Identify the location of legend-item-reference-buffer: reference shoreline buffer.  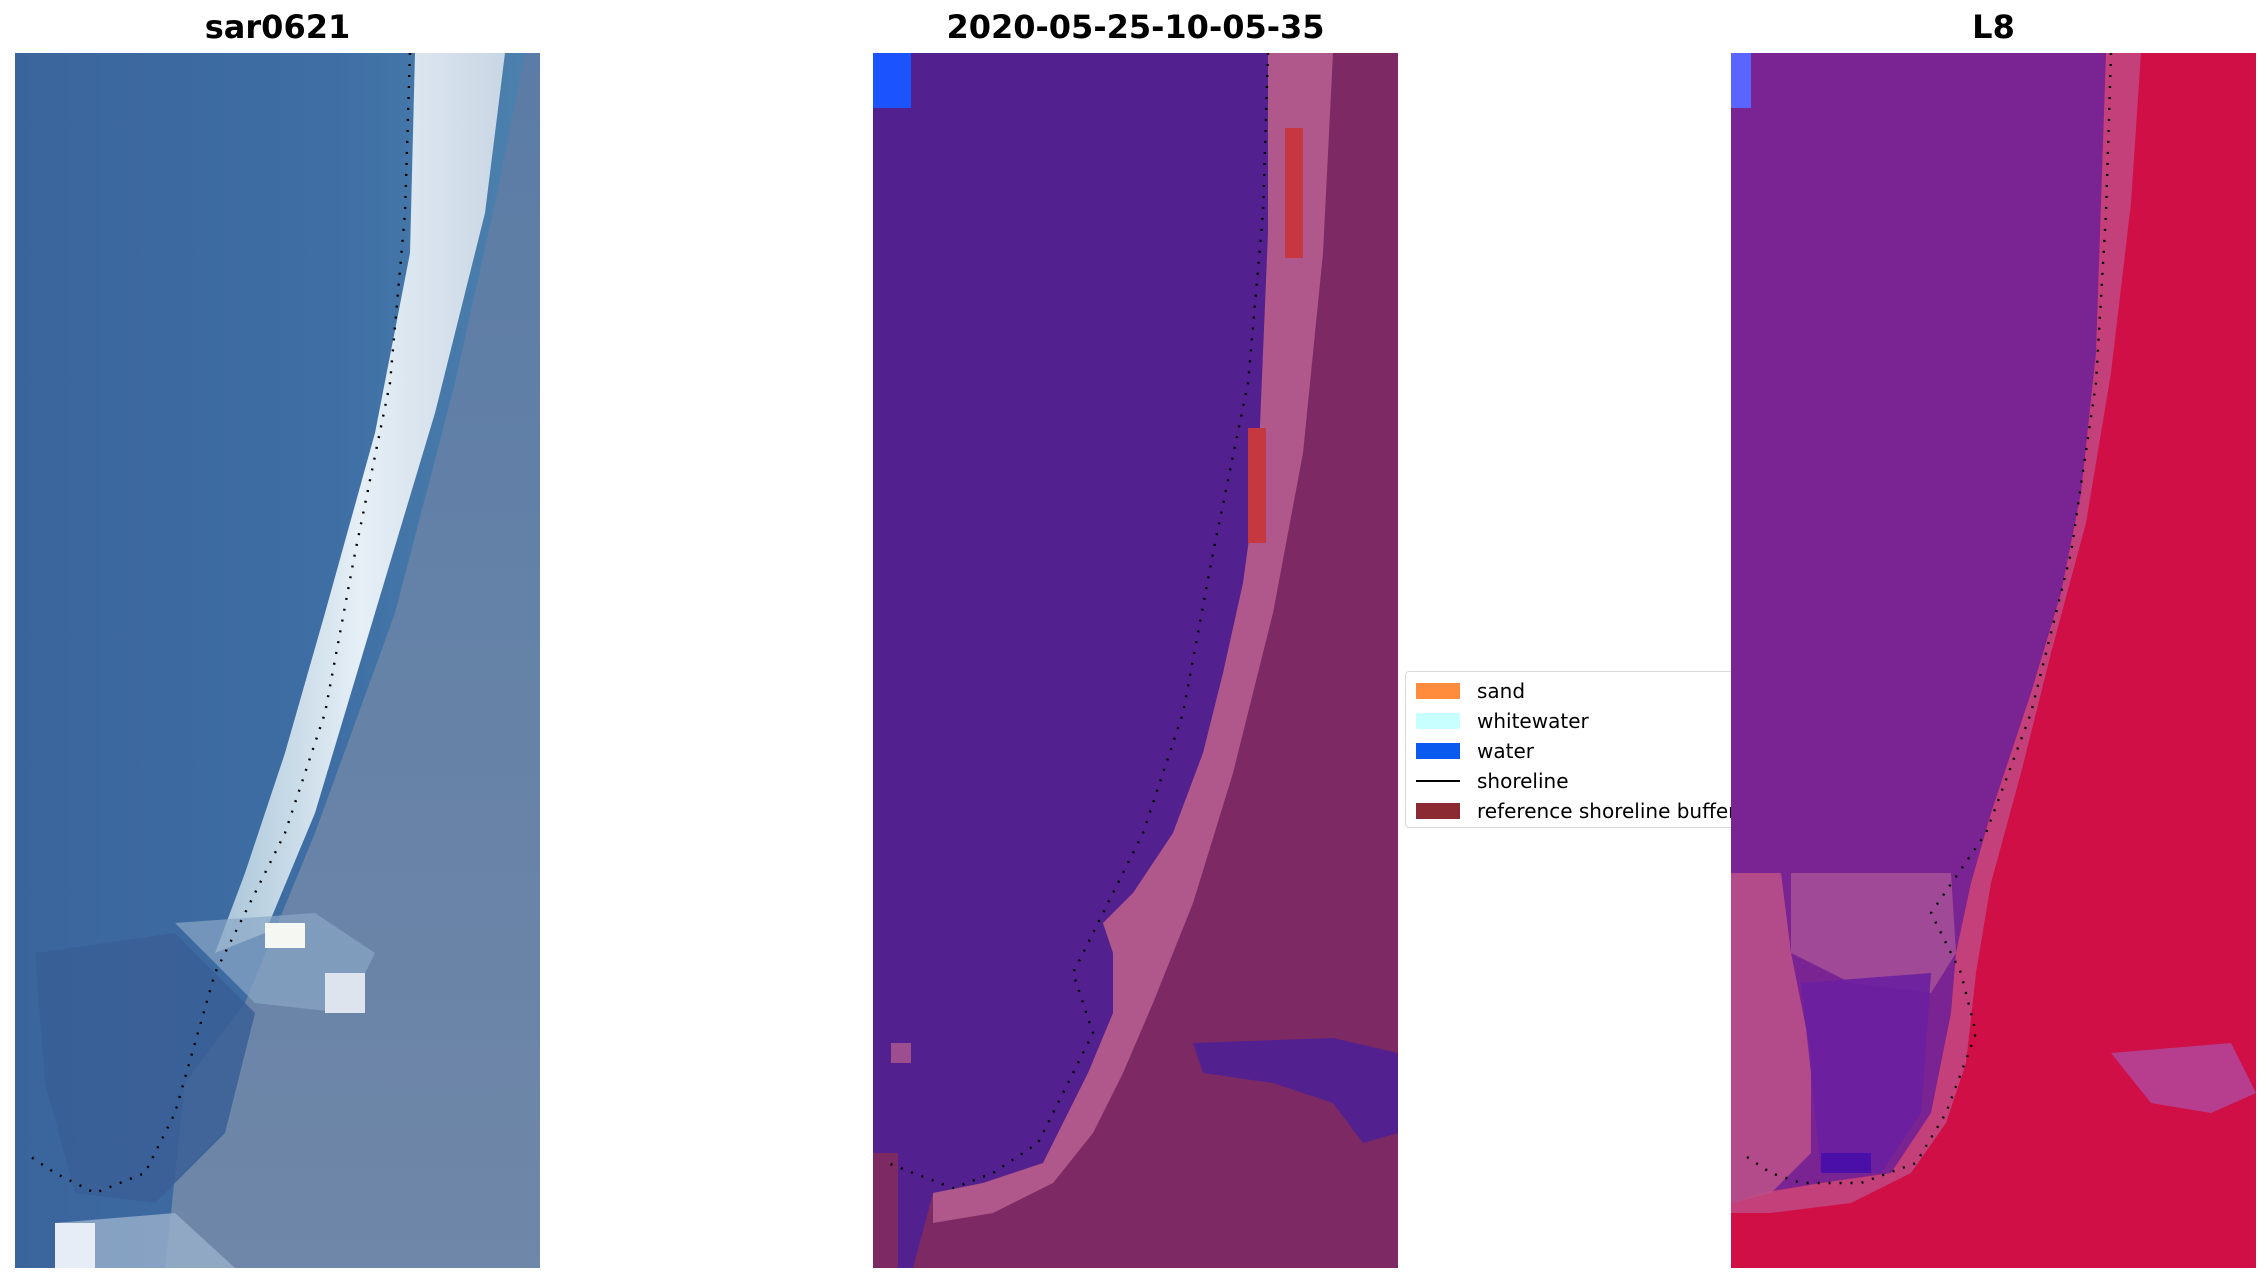
(1576, 811).